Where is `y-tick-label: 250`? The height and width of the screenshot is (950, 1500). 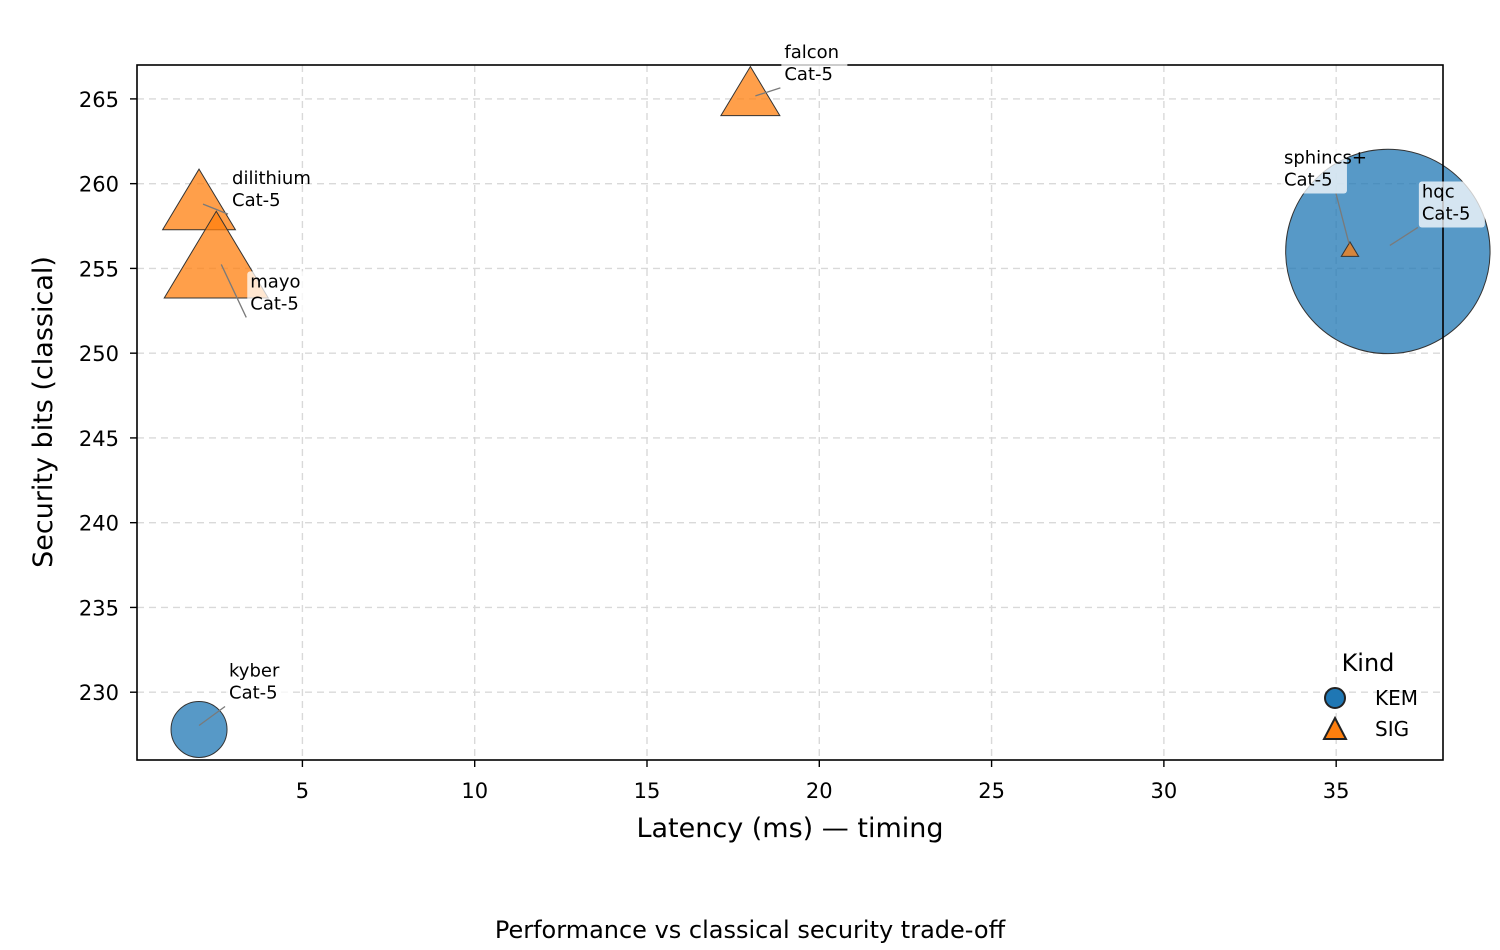
y-tick-label: 250 is located at coordinates (99, 354).